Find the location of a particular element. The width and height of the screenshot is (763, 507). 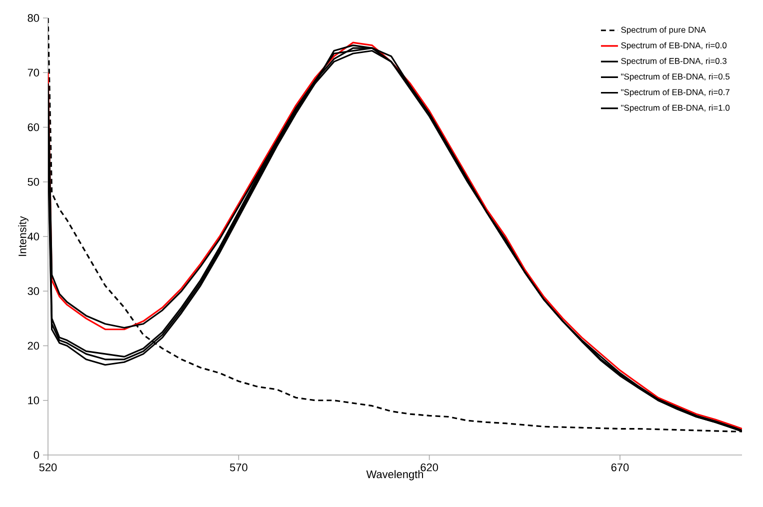

legend-label: "Spectrum of EB-DNA, ri=0.5 is located at coordinates (675, 77).